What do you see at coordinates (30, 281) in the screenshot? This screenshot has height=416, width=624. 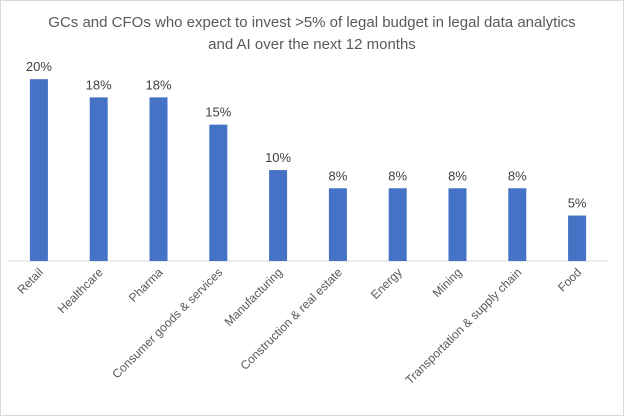 I see `x-tick-label: Retail` at bounding box center [30, 281].